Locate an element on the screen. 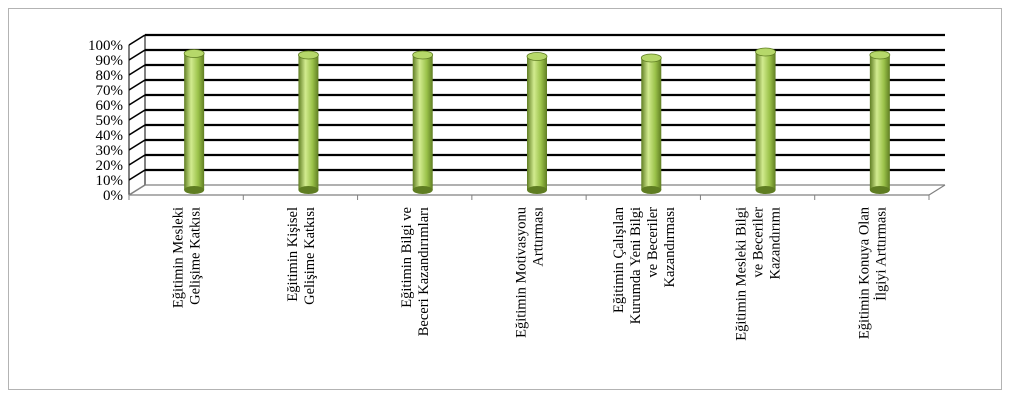 This screenshot has height=396, width=1010. x-category-label-line: Eğitimin Motivasyonu is located at coordinates (522, 272).